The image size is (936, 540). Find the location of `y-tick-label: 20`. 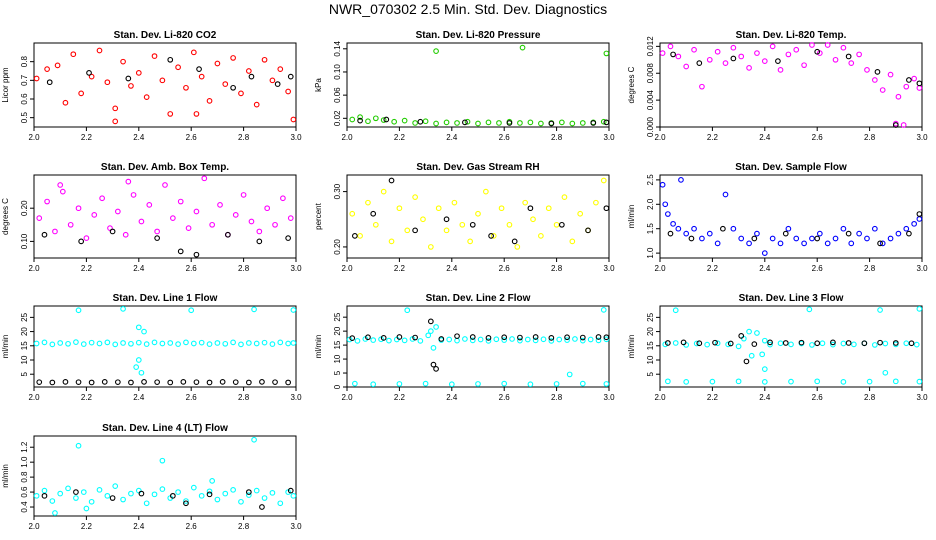

y-tick-label: 20 is located at coordinates (24, 331).